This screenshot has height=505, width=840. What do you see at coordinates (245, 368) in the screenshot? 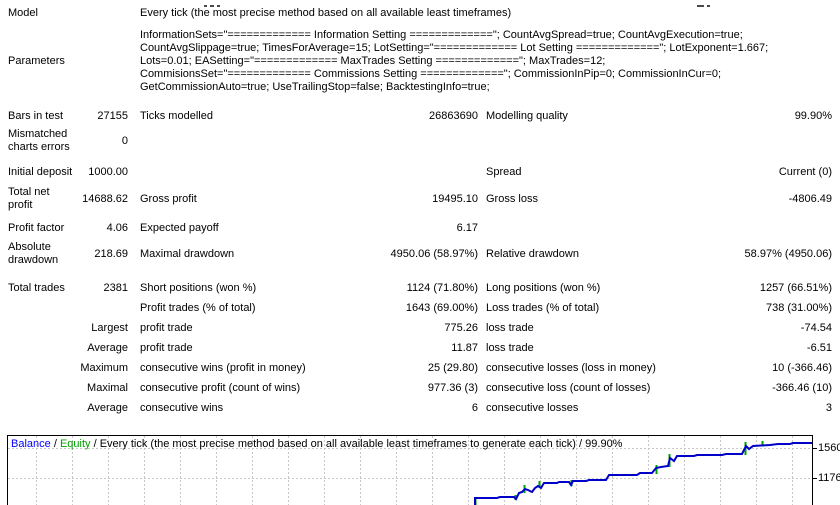
I see `stat-label: consecutive wins (profit in money)` at bounding box center [245, 368].